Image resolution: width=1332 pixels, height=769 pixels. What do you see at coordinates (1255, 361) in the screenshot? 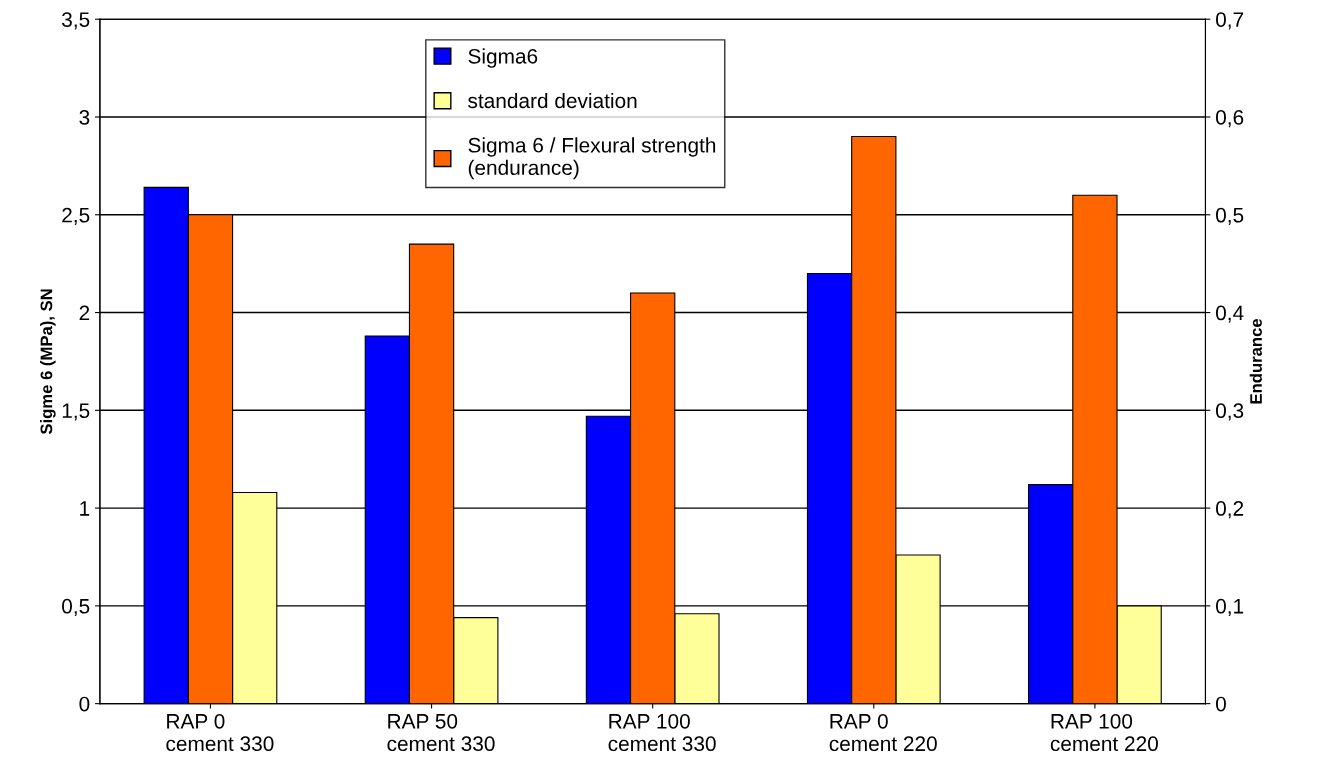
I see `y2-axis-title: Endurance` at bounding box center [1255, 361].